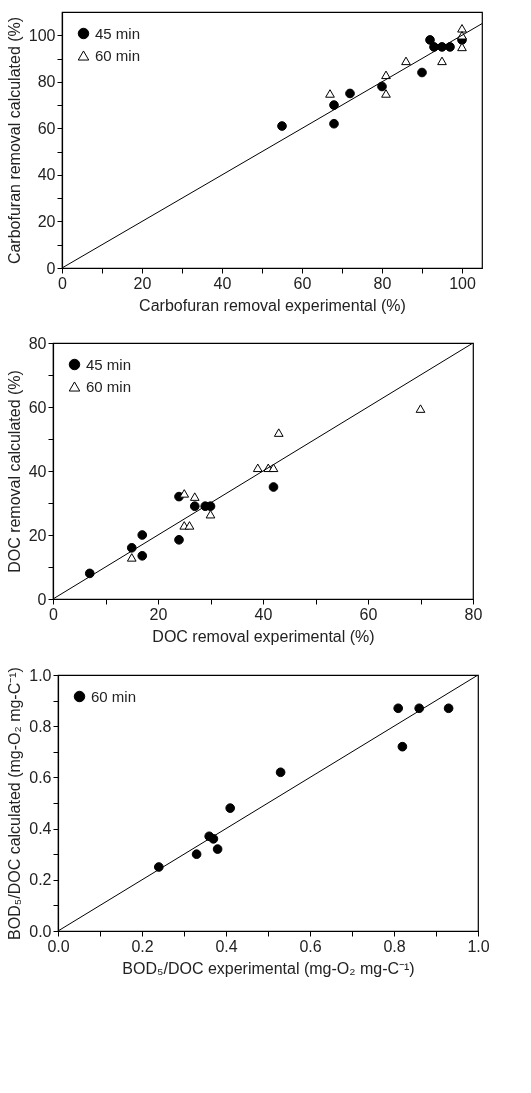 The height and width of the screenshot is (1093, 531). I want to click on y-axis-title: Carbofuran removal calculated (%), so click(14, 140).